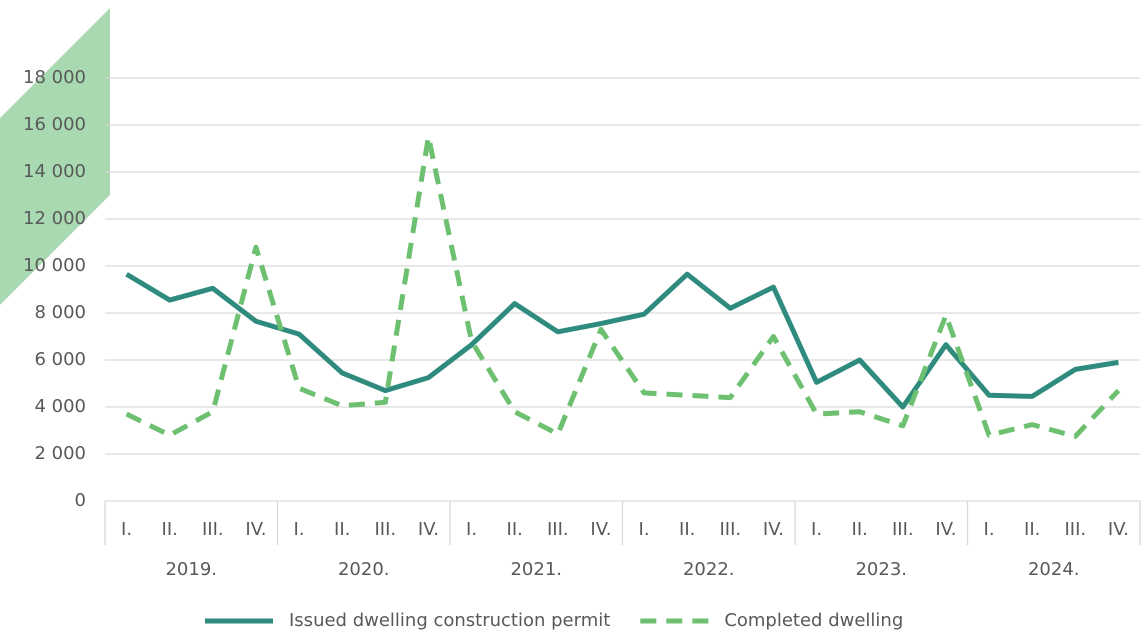  I want to click on y-tick-label: 12 000, so click(54, 218).